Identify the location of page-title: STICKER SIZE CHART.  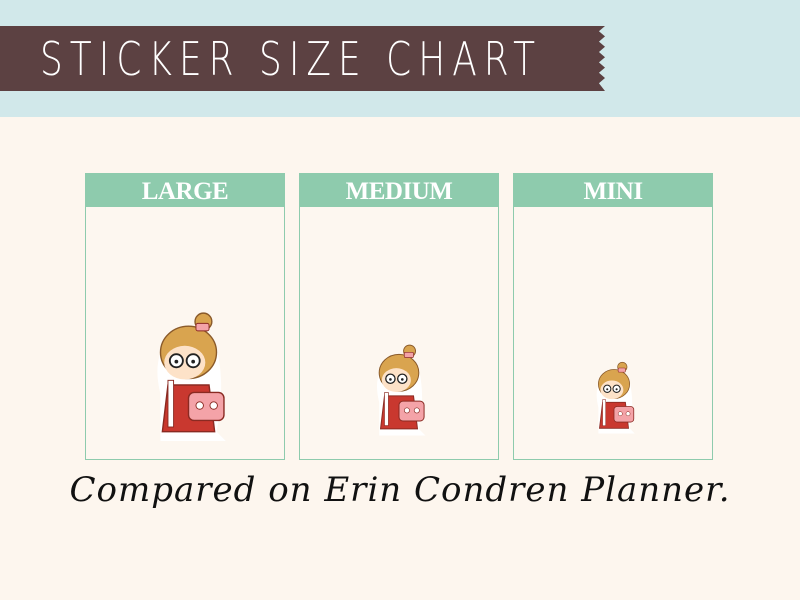
(291, 59).